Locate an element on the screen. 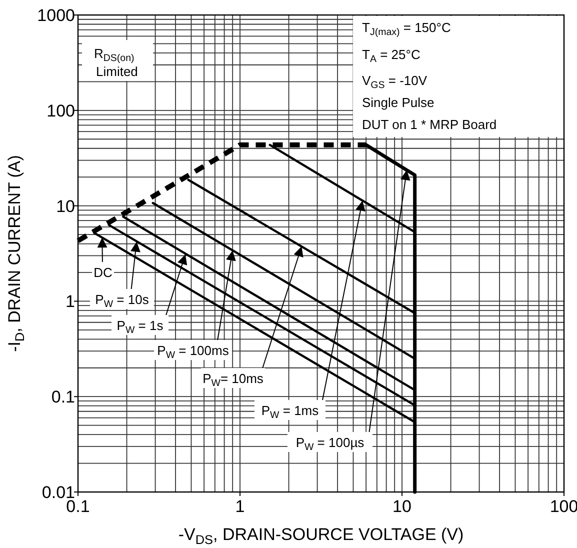 The height and width of the screenshot is (548, 577). annotation: Single Pulse is located at coordinates (398, 102).